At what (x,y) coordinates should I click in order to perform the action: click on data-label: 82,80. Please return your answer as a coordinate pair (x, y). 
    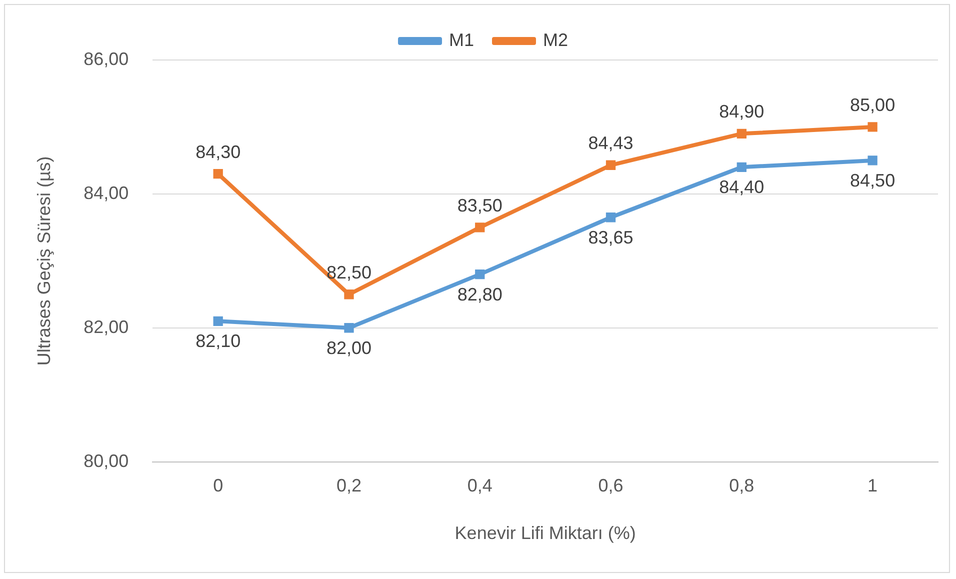
    Looking at the image, I should click on (479, 294).